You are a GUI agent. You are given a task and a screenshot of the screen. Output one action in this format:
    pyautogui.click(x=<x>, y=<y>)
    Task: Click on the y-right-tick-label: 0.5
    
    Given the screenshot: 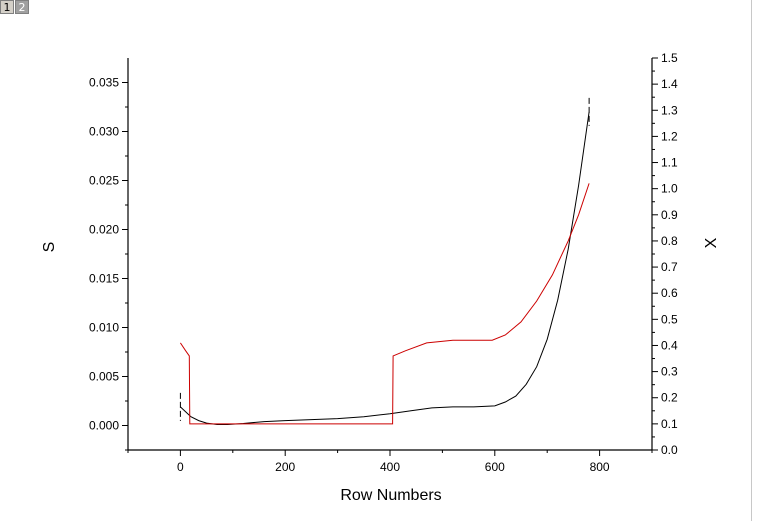 What is the action you would take?
    pyautogui.click(x=669, y=319)
    